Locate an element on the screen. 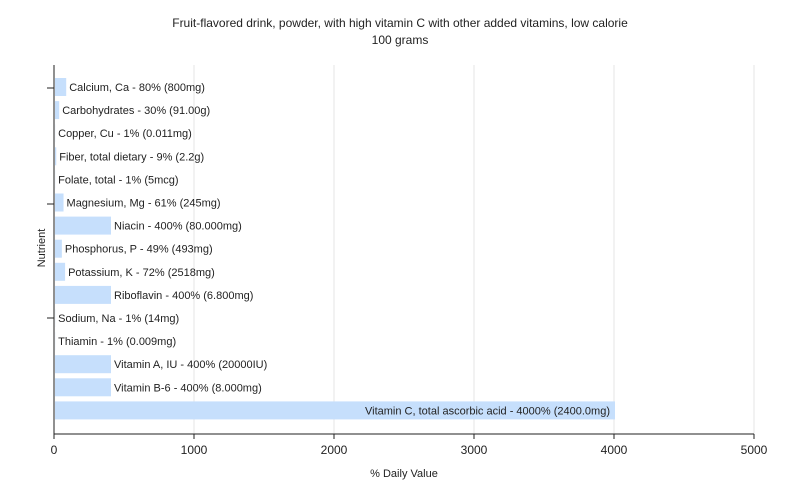  x-tick-label: 0 is located at coordinates (54, 450).